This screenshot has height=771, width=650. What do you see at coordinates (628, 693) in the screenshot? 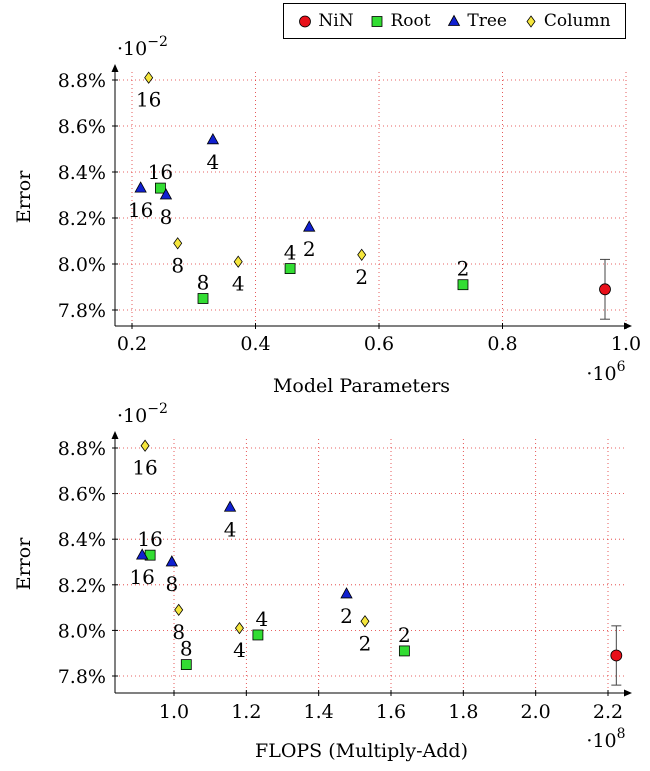
I see `x-axis-arrow-icon` at bounding box center [628, 693].